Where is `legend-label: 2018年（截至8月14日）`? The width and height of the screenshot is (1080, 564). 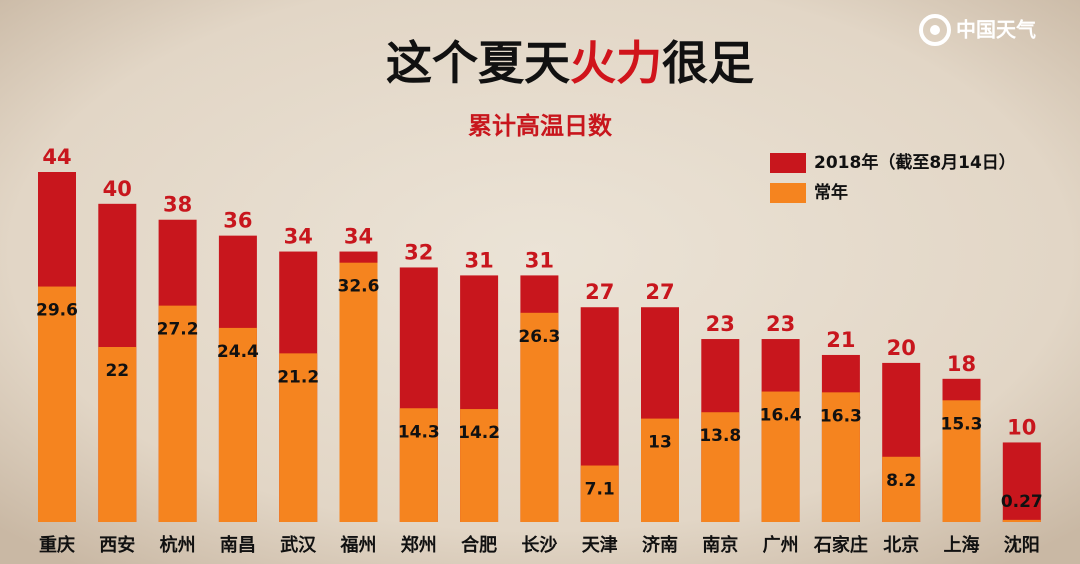 legend-label: 2018年（截至8月14日） is located at coordinates (915, 162).